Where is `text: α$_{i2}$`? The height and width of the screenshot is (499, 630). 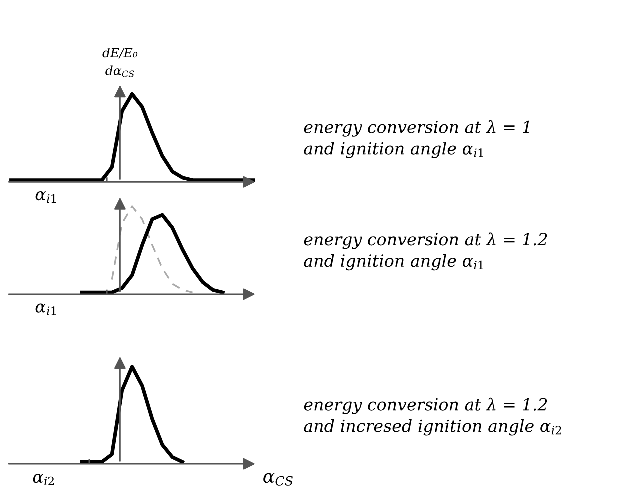
text: α$_{i2}$ is located at coordinates (43, 480).